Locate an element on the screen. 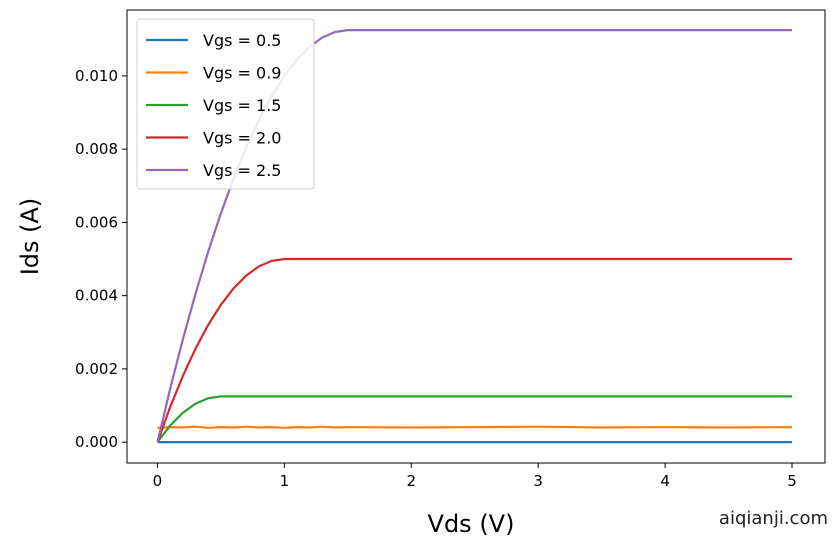 This screenshot has width=838, height=543. y-tick-label: 0.004 is located at coordinates (96, 296).